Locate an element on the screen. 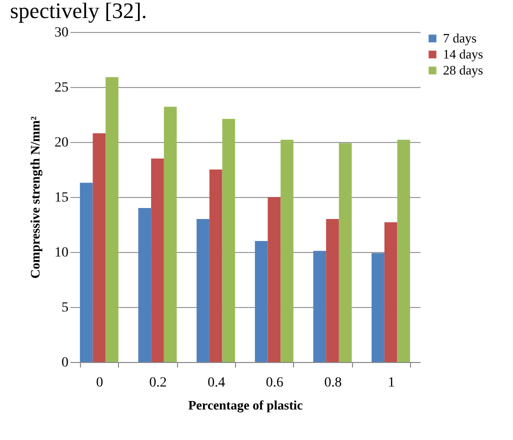 This screenshot has height=440, width=513. y-axis-title: Compressive strength N/mm² is located at coordinates (35, 197).